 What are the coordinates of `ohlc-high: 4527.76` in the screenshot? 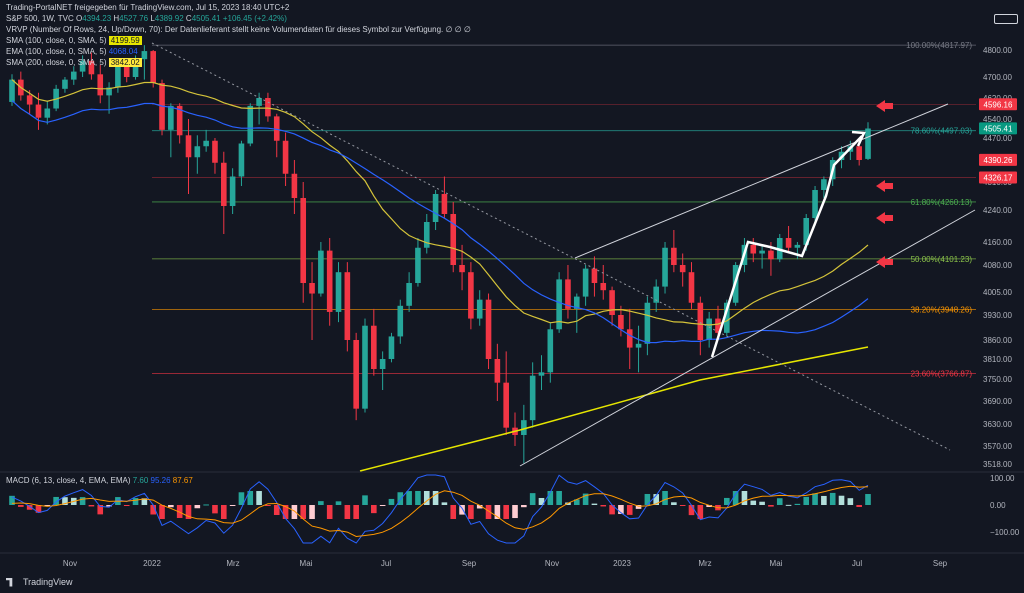 It's located at (134, 18).